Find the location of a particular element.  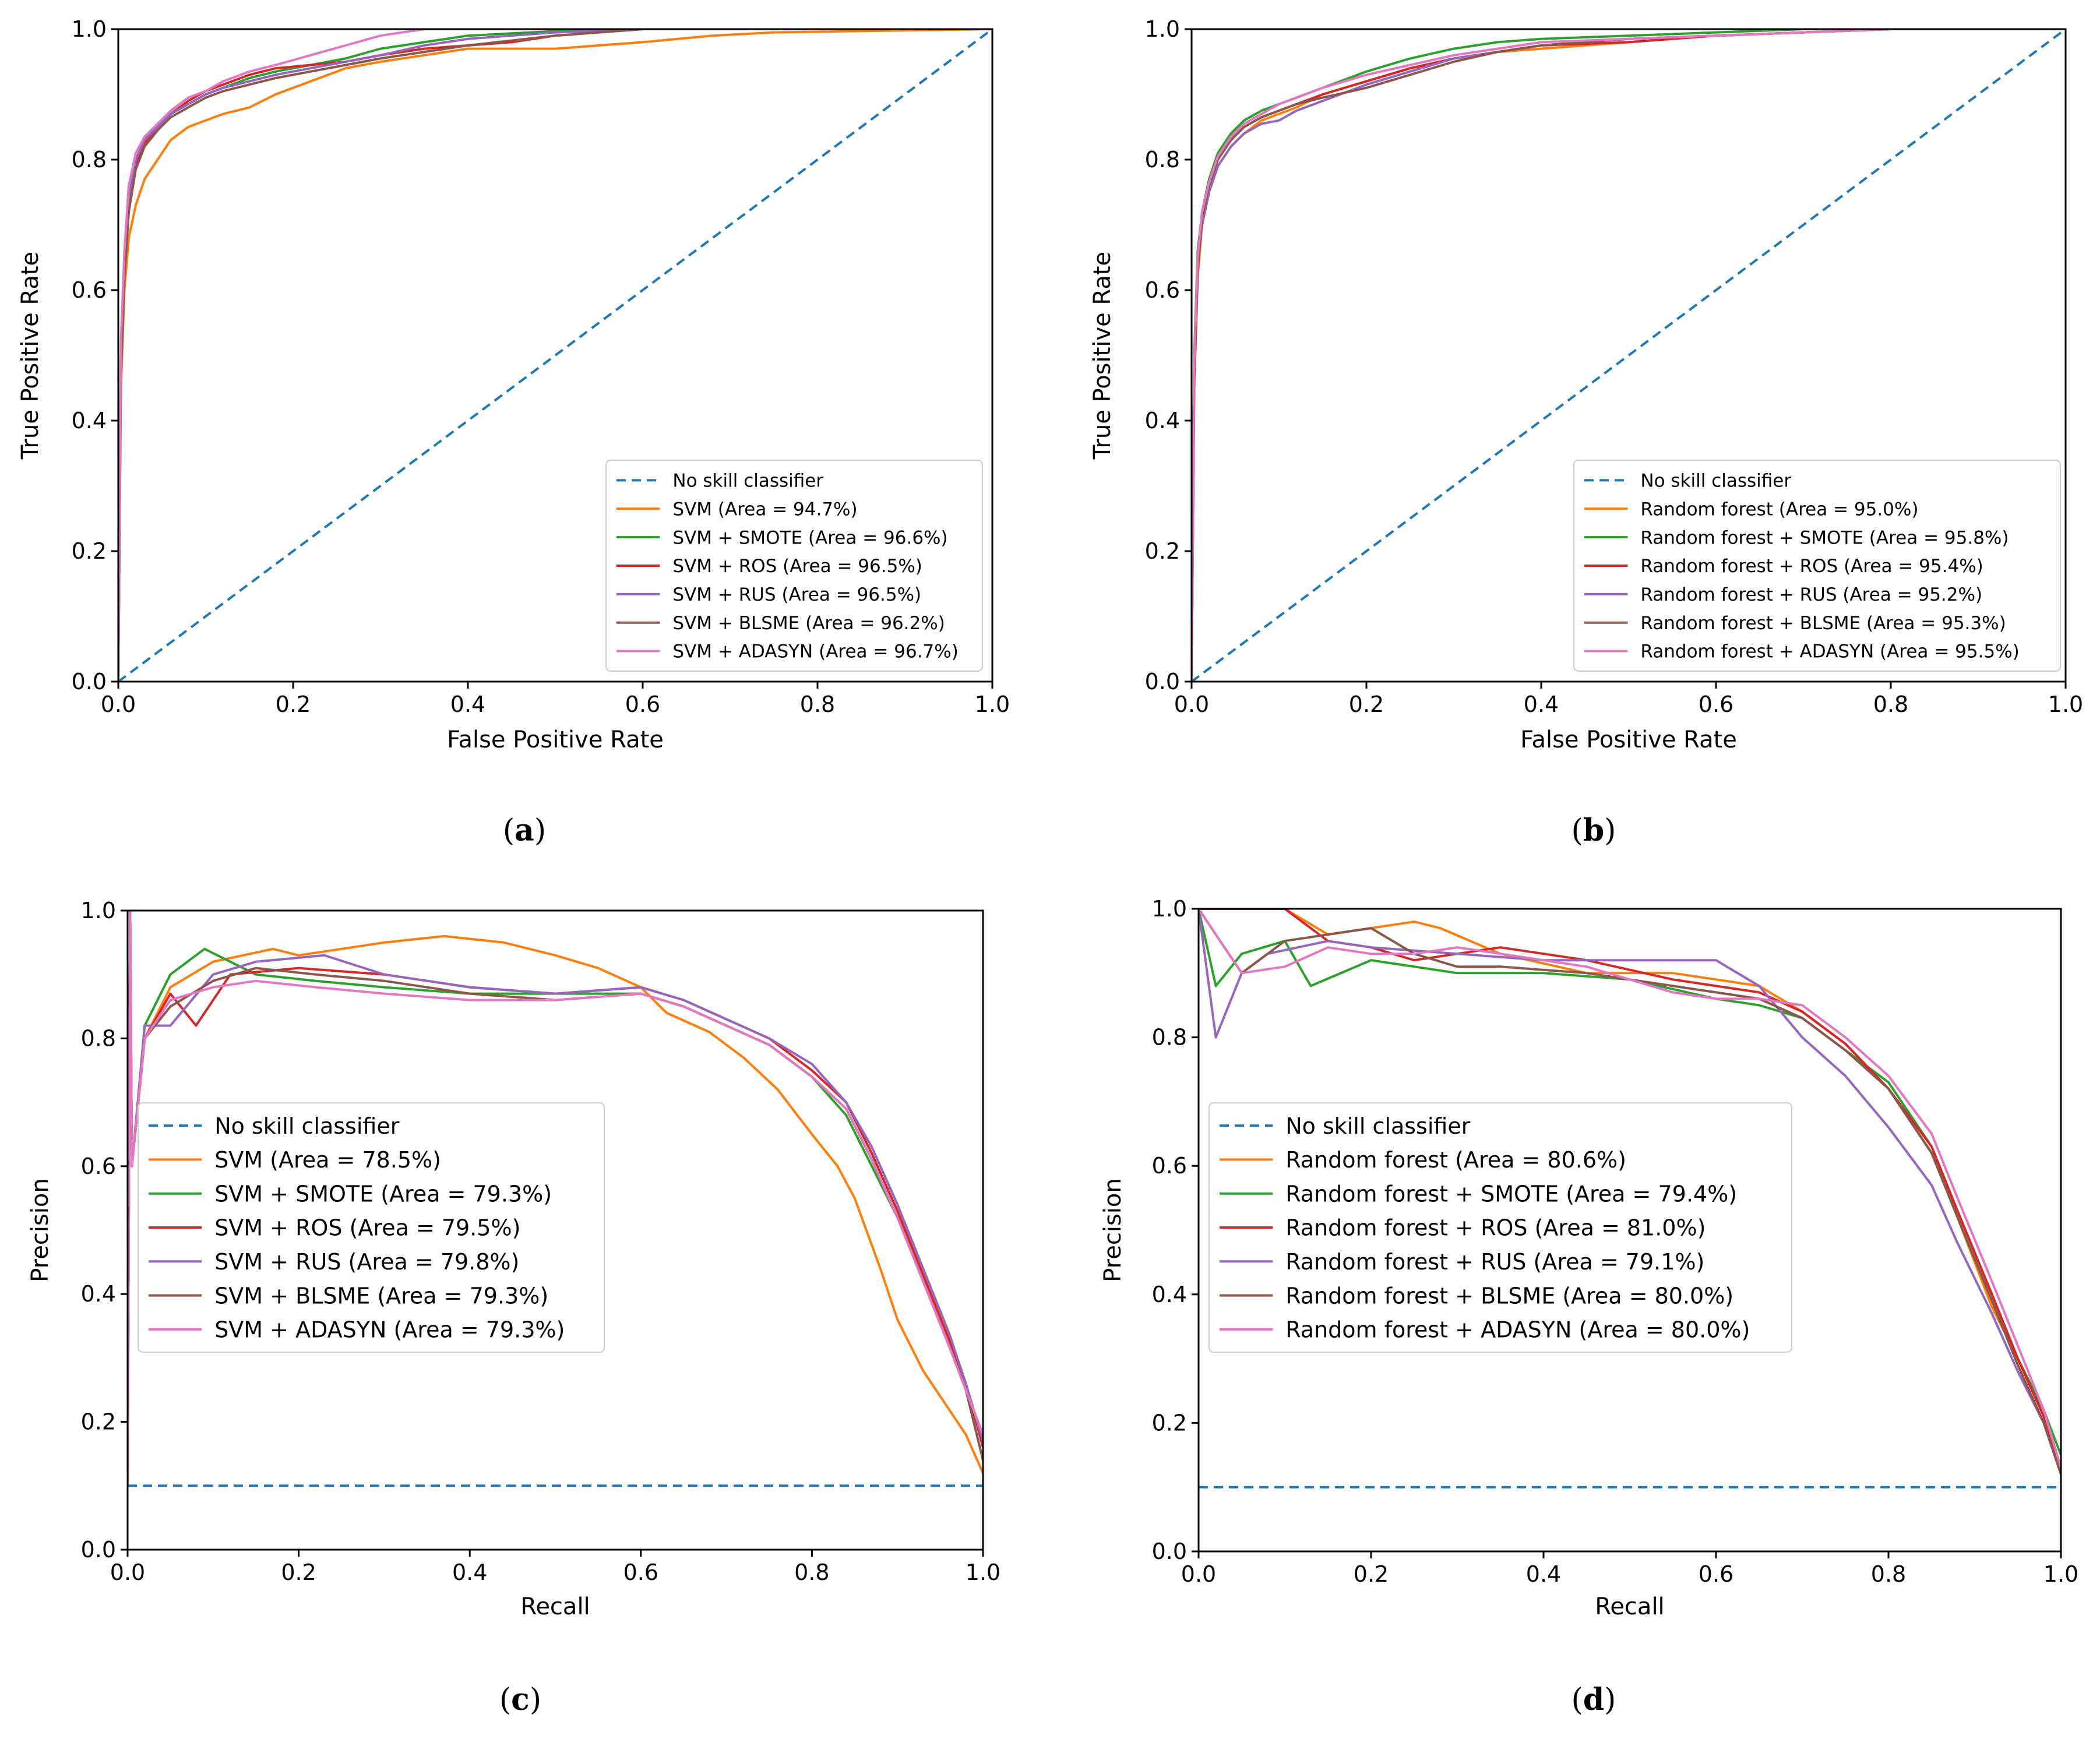

legend-entry-label: Random forest + ADASYN (Area = 80.0%) is located at coordinates (1517, 1330).